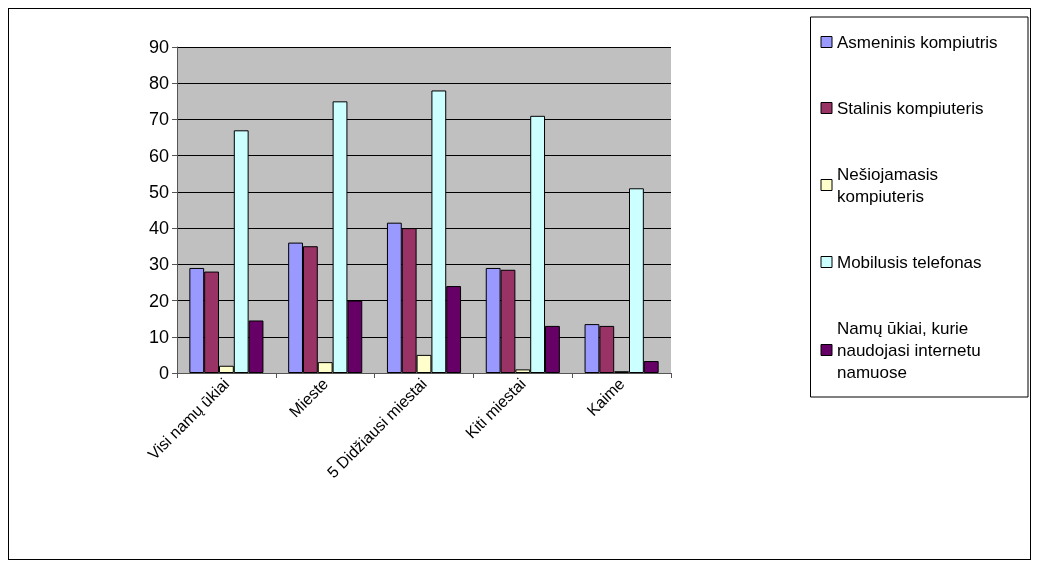  What do you see at coordinates (158, 47) in the screenshot?
I see `y-tick-label: 90` at bounding box center [158, 47].